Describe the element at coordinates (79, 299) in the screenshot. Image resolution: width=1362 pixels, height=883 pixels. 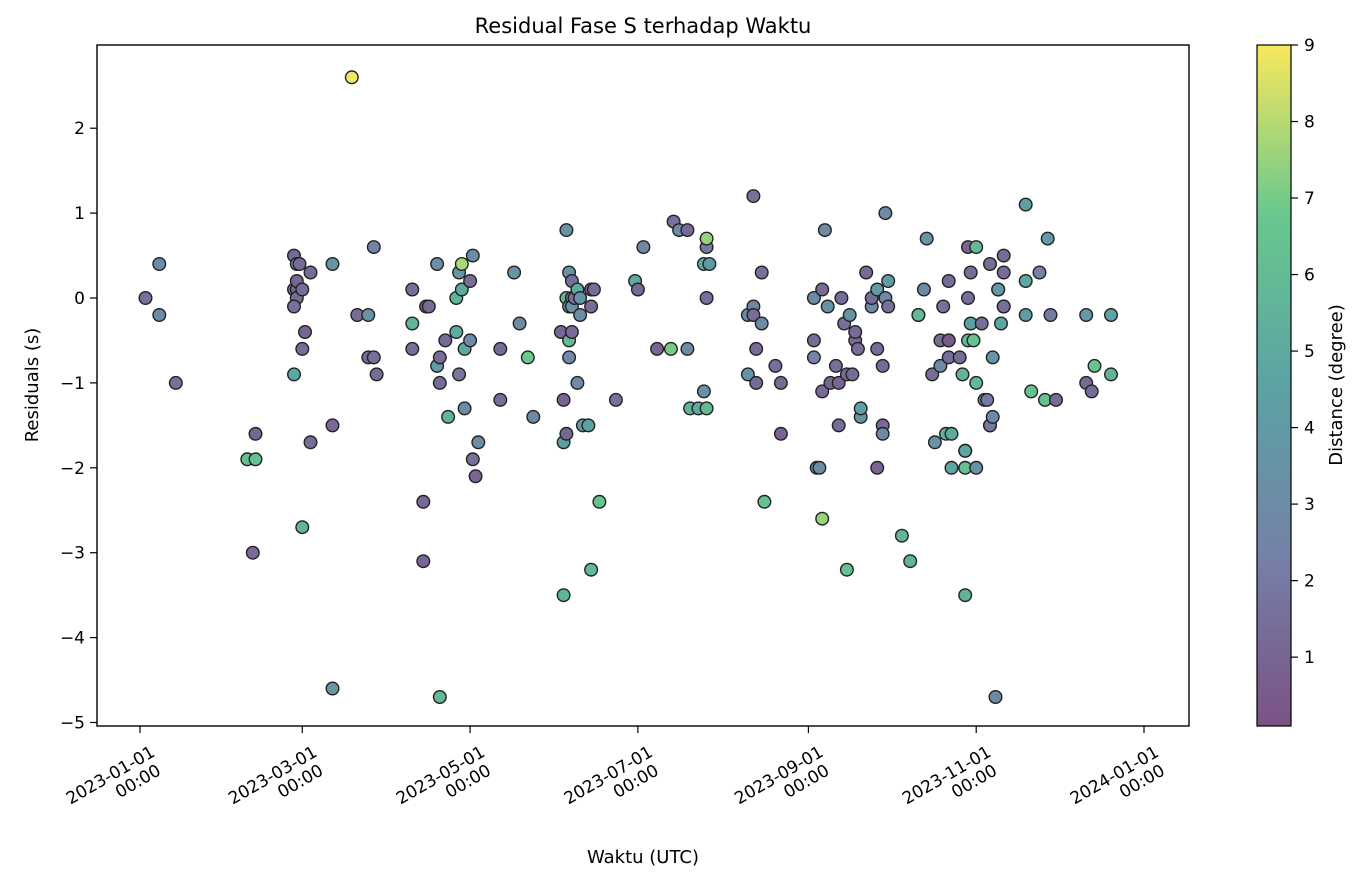
I see `y-tick-label: 0` at that location.